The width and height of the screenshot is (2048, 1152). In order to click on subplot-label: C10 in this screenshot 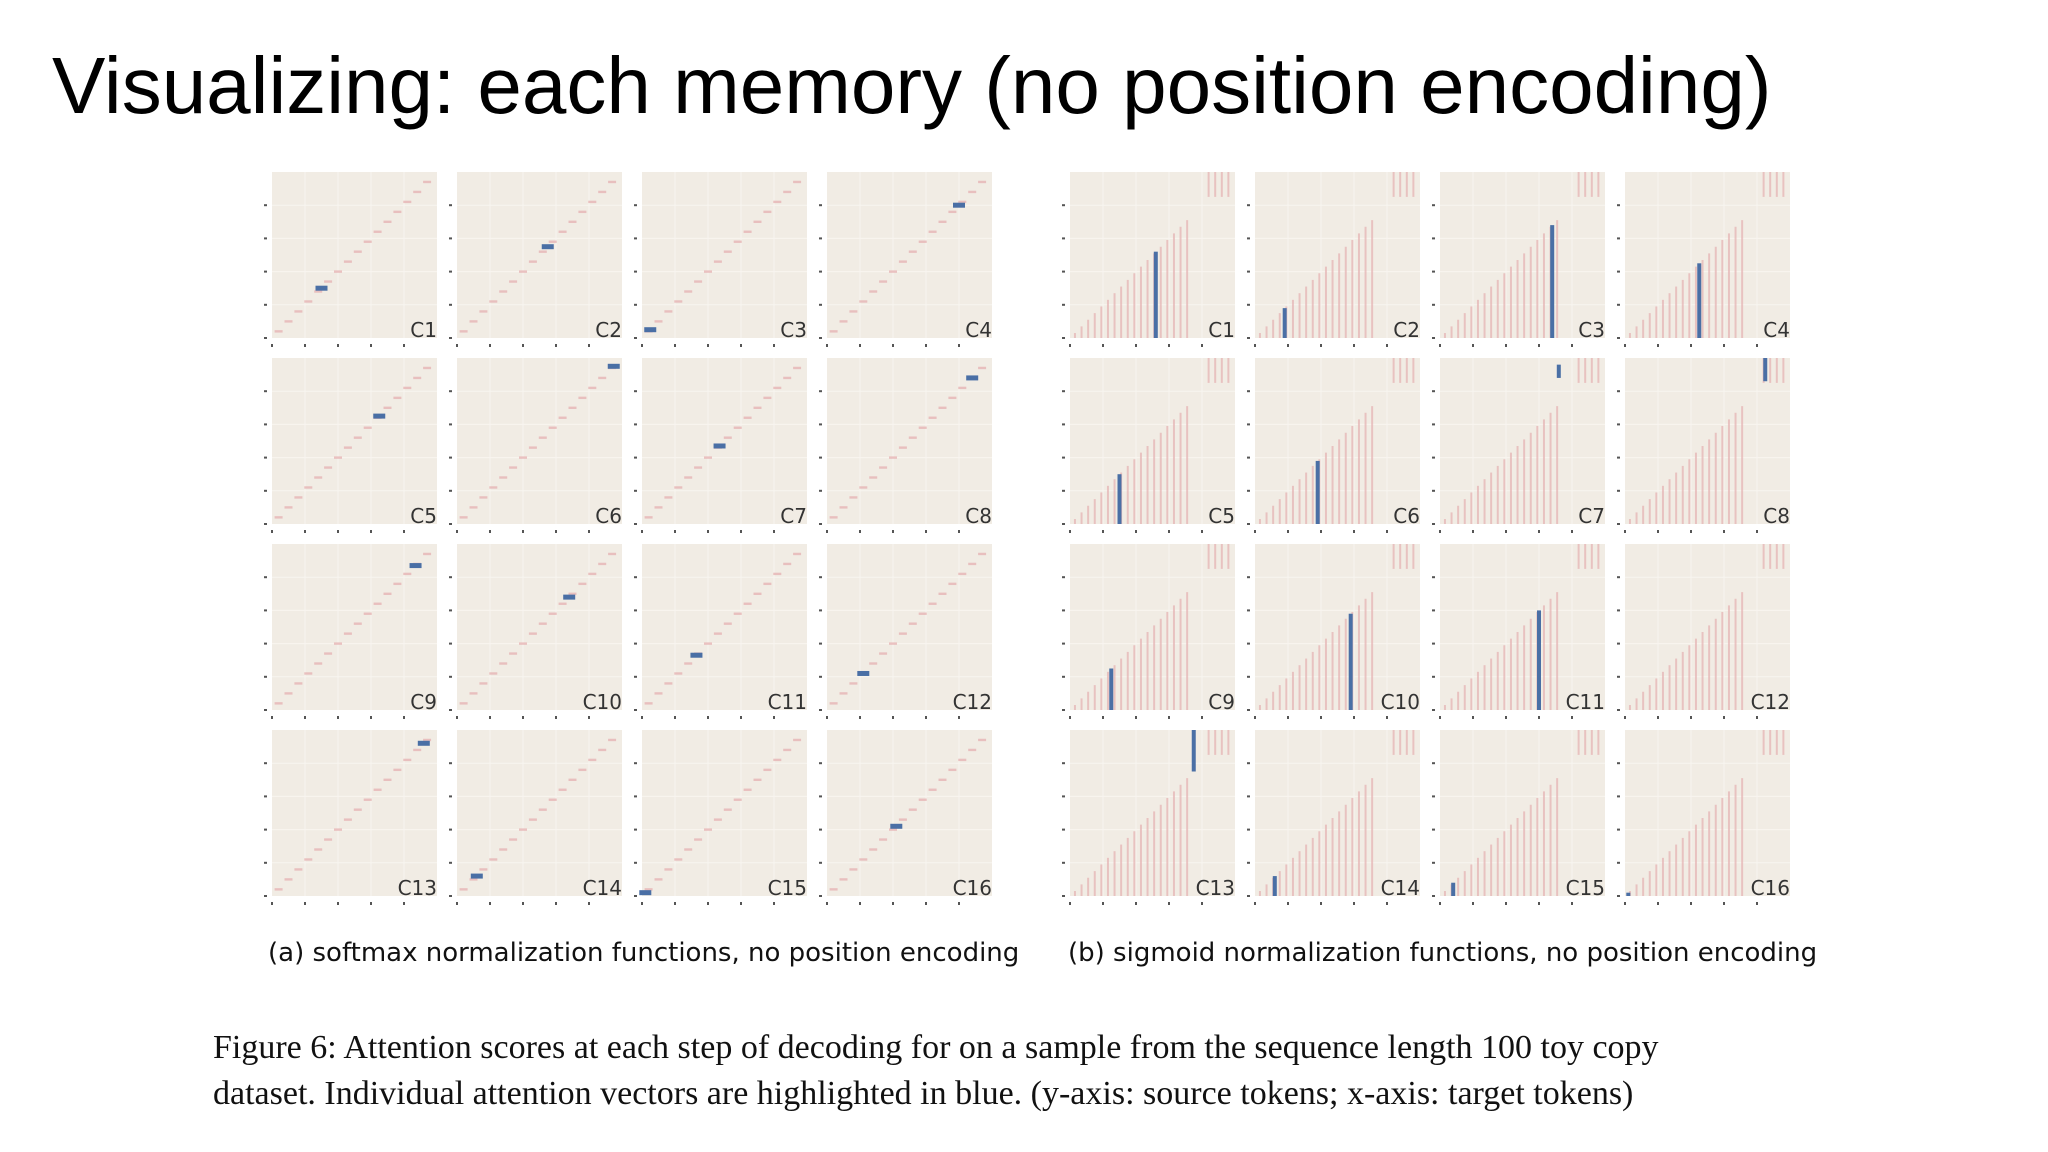, I will do `click(602, 702)`.